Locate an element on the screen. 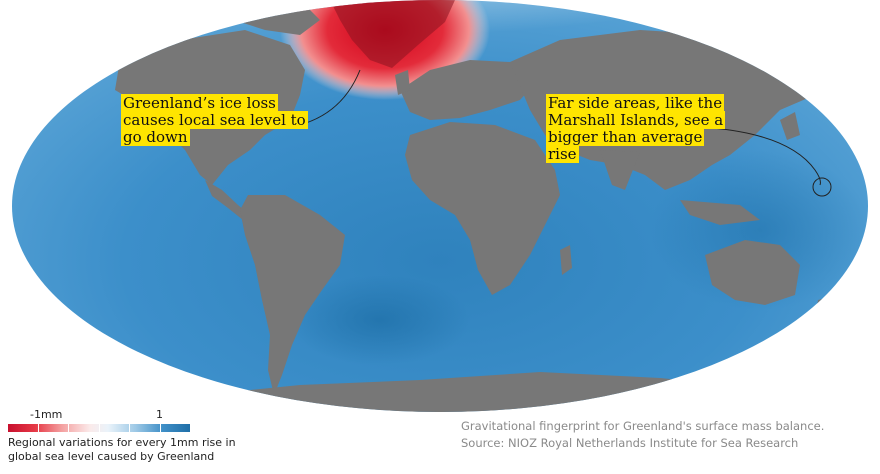 The height and width of the screenshot is (474, 880). japan is located at coordinates (790, 126).